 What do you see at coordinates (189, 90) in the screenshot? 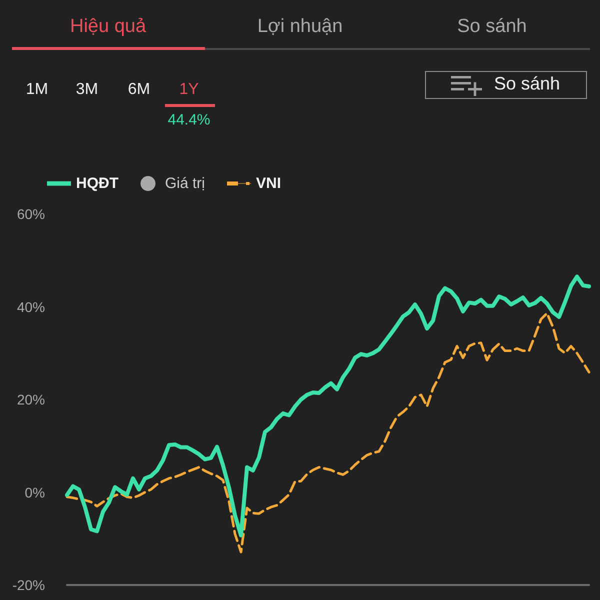
I see `text: 1Y` at bounding box center [189, 90].